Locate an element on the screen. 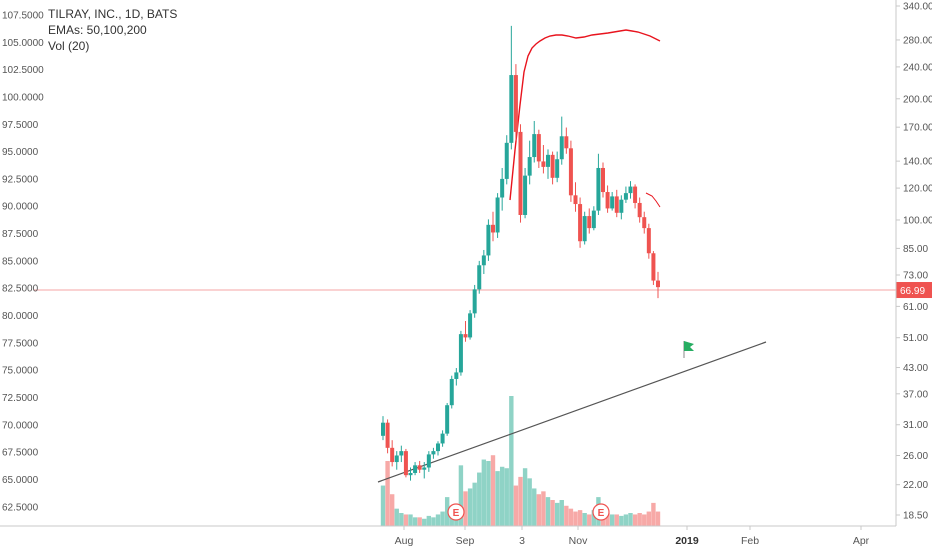 The height and width of the screenshot is (555, 932). volume-indicator-label: Vol (20) is located at coordinates (69, 46).